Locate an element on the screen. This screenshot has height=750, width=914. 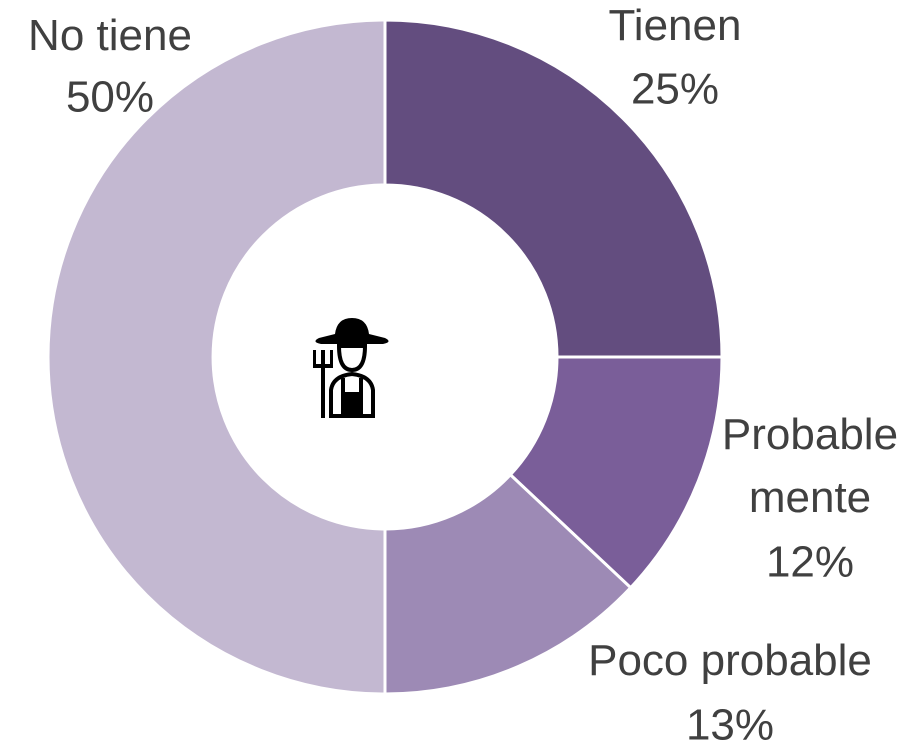
category-label-line: Poco probable is located at coordinates (730, 660).